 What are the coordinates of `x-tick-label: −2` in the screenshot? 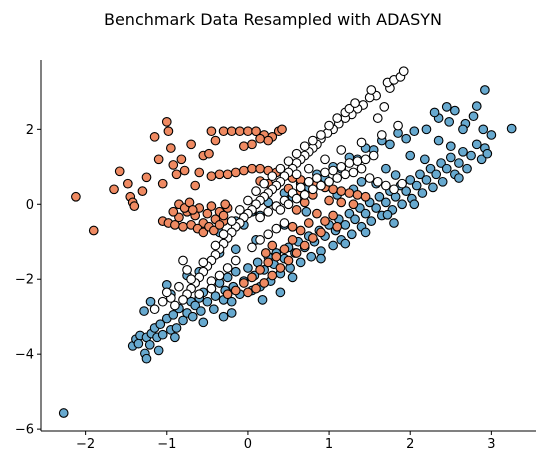 It's located at (85, 444).